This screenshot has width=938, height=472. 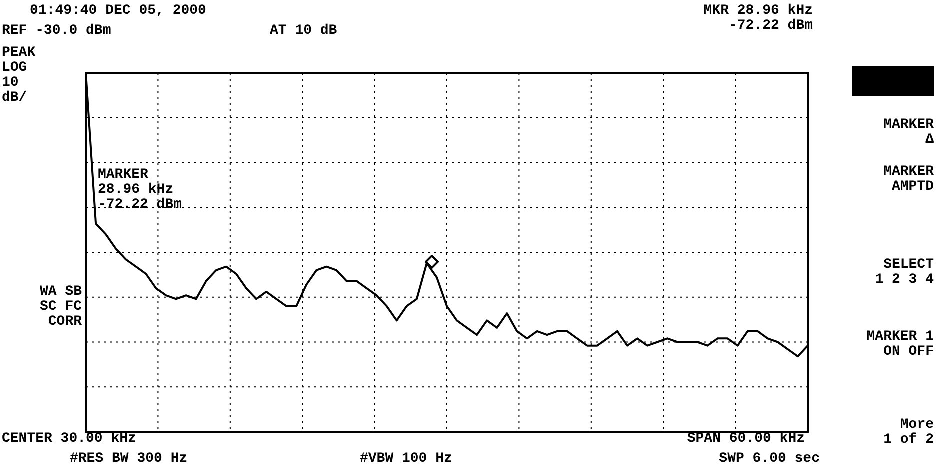 What do you see at coordinates (140, 190) in the screenshot?
I see `annotation: MARKER 28.96 kHz -72.22 dBm` at bounding box center [140, 190].